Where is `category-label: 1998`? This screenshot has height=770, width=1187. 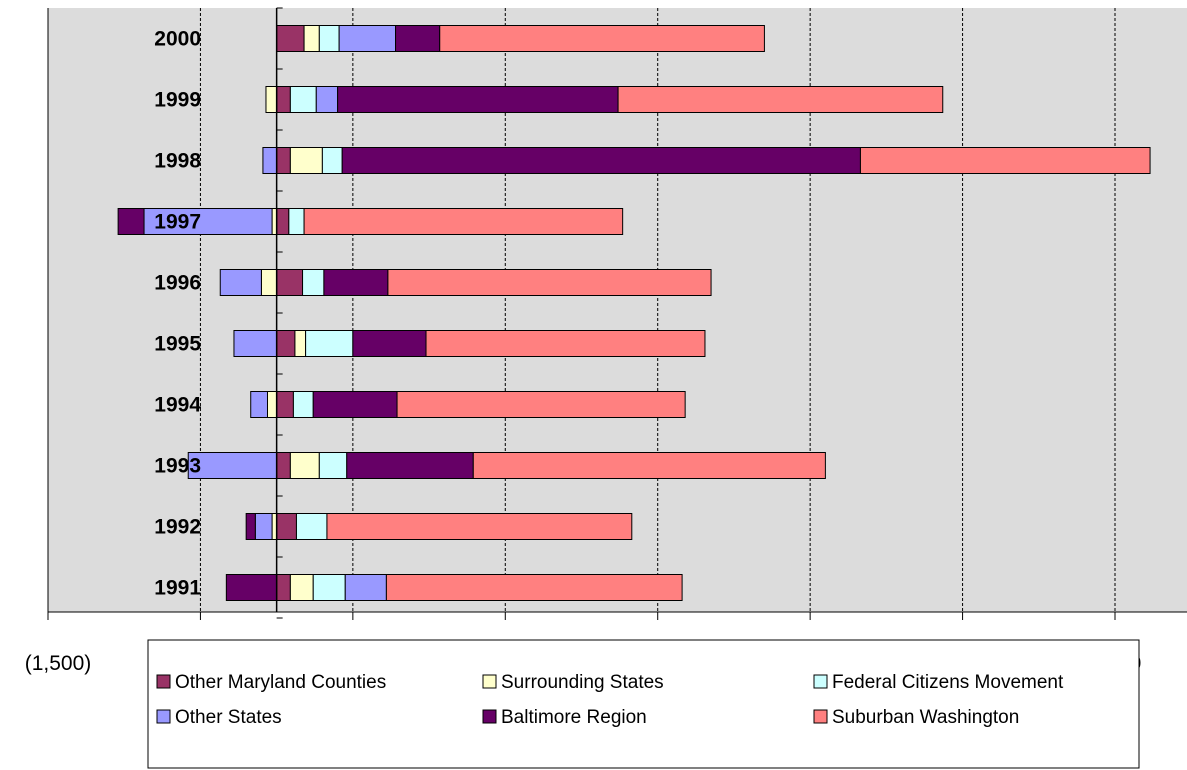 category-label: 1998 is located at coordinates (177, 161).